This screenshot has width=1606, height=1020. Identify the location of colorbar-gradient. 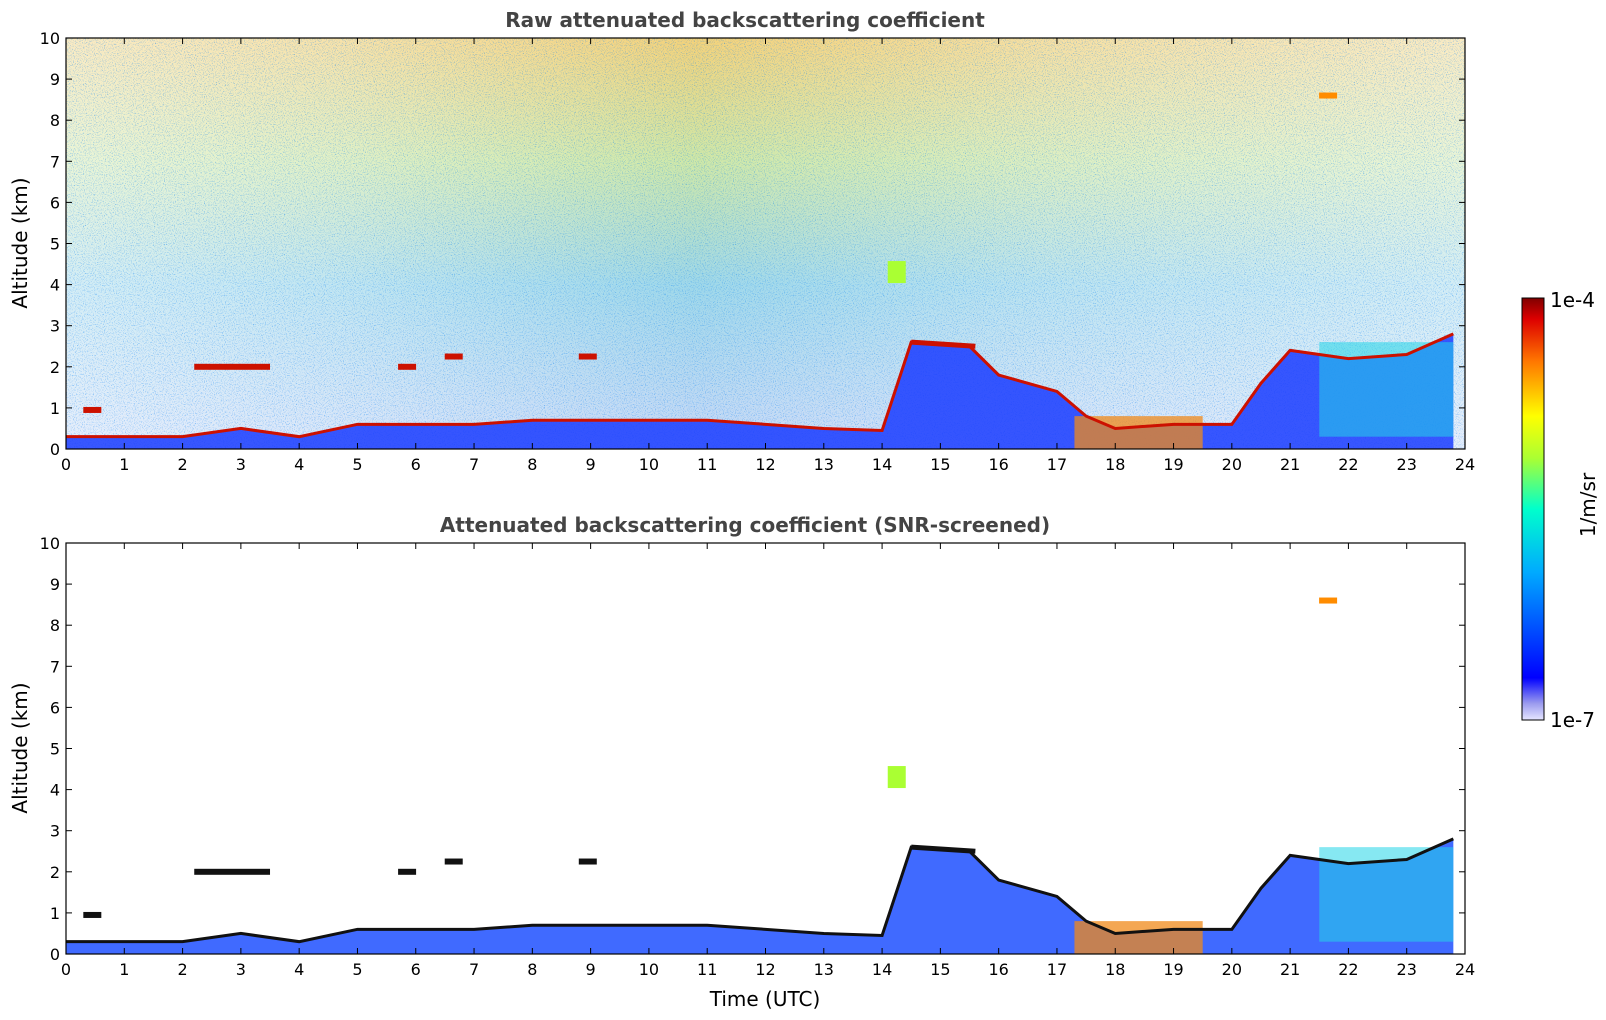
(1533, 509).